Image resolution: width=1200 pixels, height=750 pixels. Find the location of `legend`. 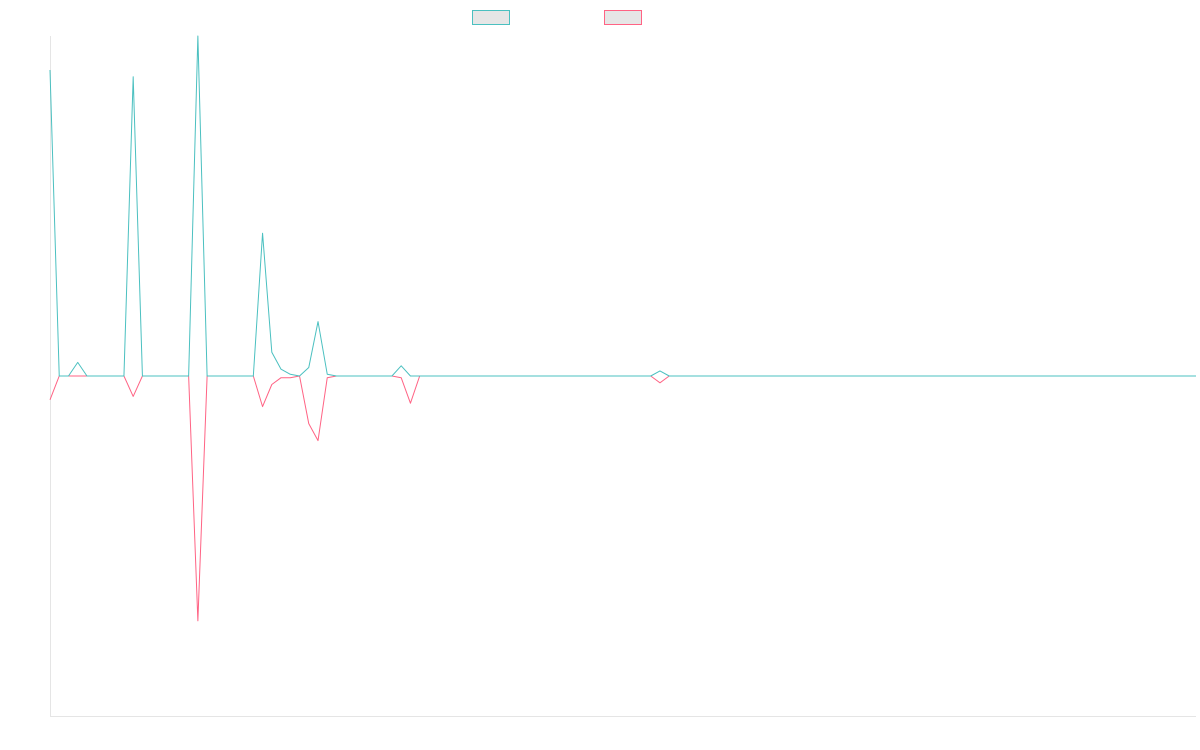

legend is located at coordinates (600, 18).